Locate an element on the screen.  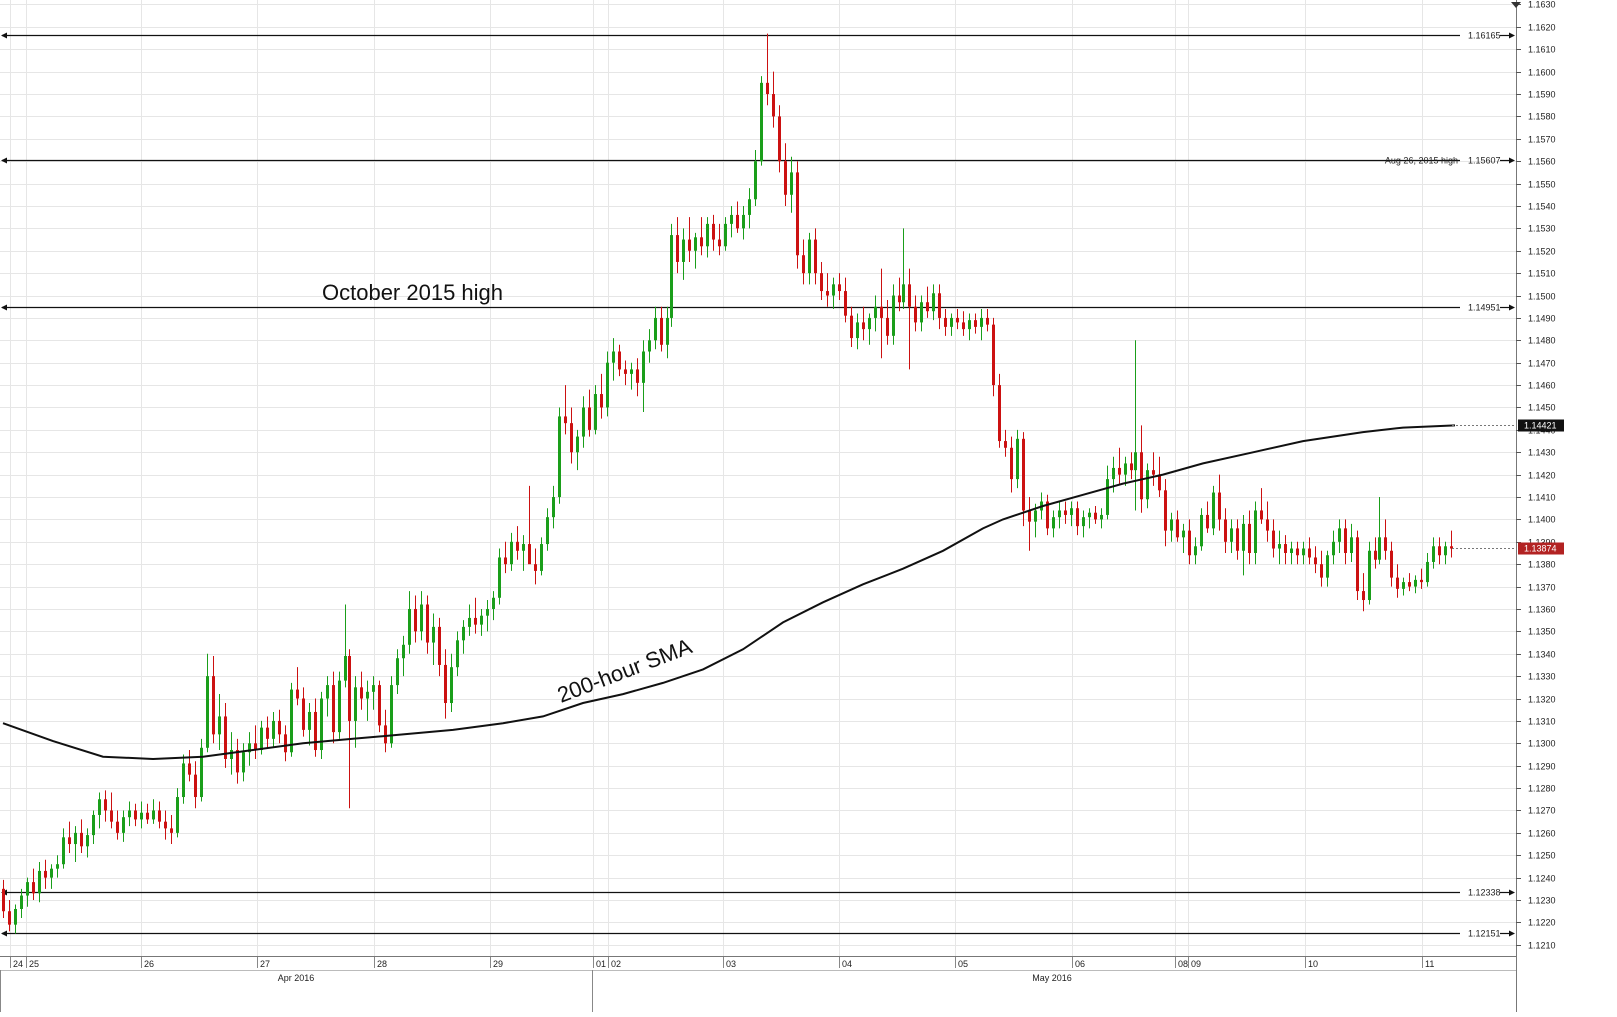
price-tick-label: 1.1520 is located at coordinates (1542, 252).